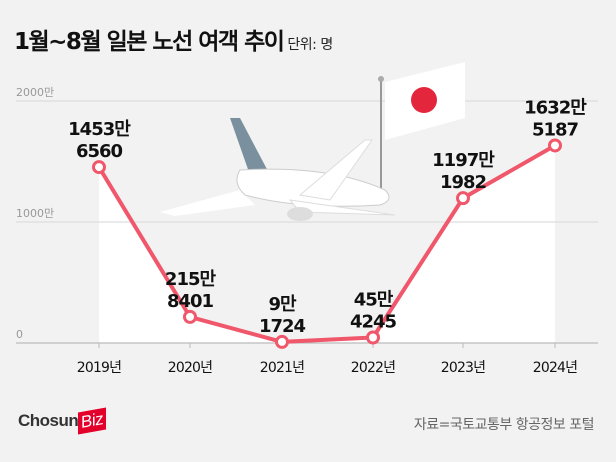 The height and width of the screenshot is (462, 616). I want to click on data-label: 215만, so click(191, 279).